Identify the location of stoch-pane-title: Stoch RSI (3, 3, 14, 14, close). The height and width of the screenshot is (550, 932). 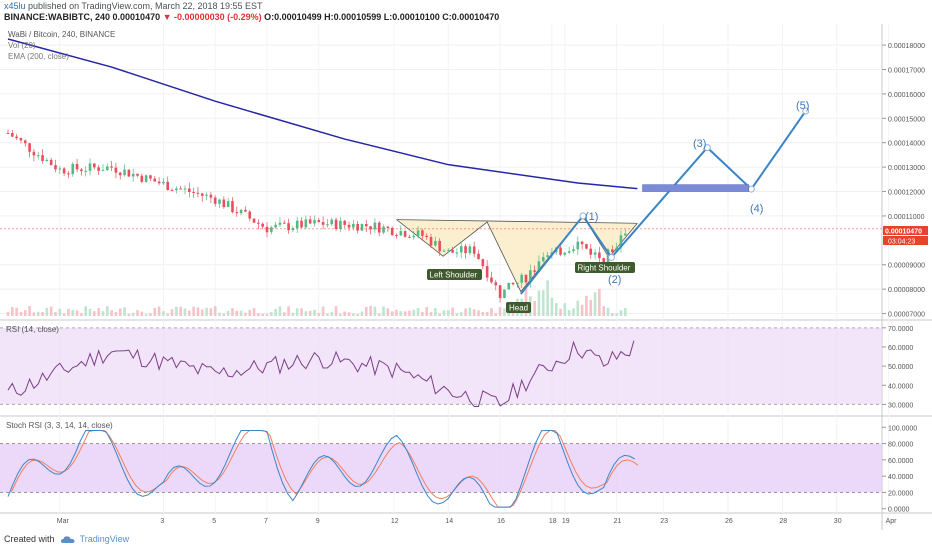
(59, 425).